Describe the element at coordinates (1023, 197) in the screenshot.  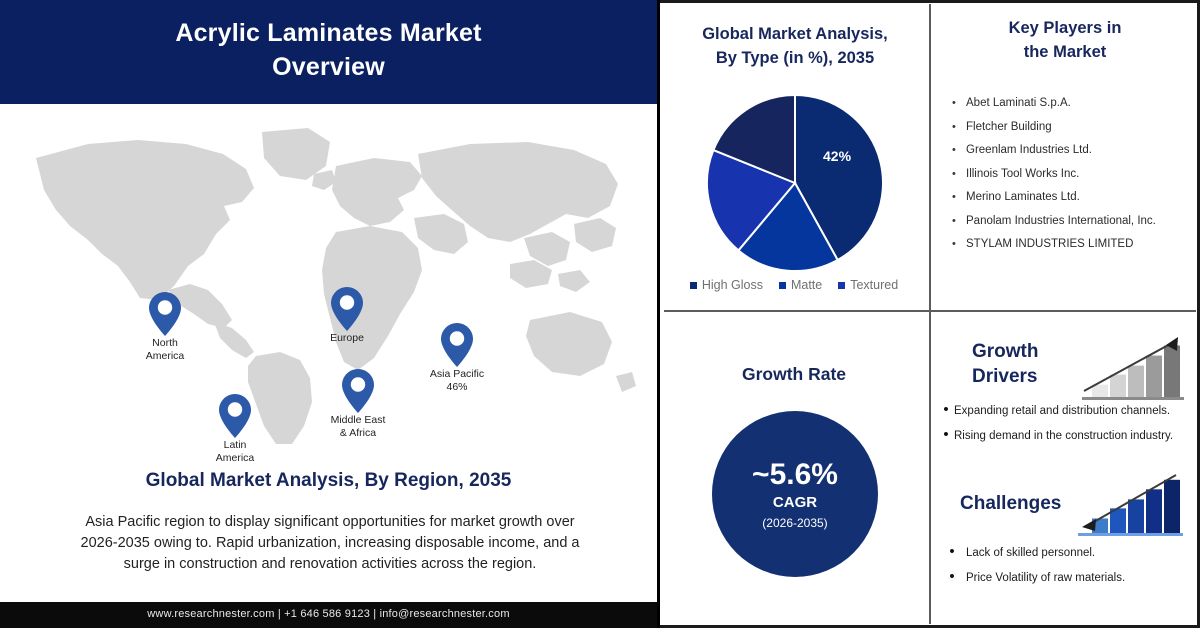
I see `key-player-label: Merino Laminates Ltd.` at that location.